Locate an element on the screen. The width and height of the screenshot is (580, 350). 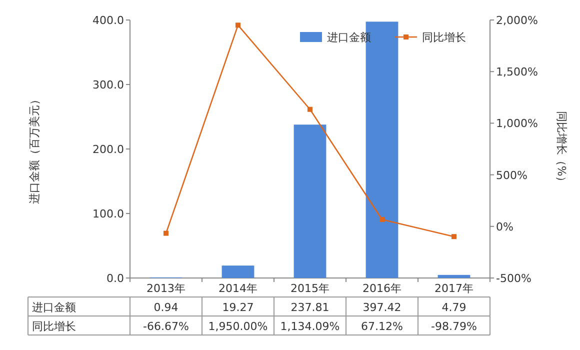
y2-tick-label: 1,000% is located at coordinates (517, 123).